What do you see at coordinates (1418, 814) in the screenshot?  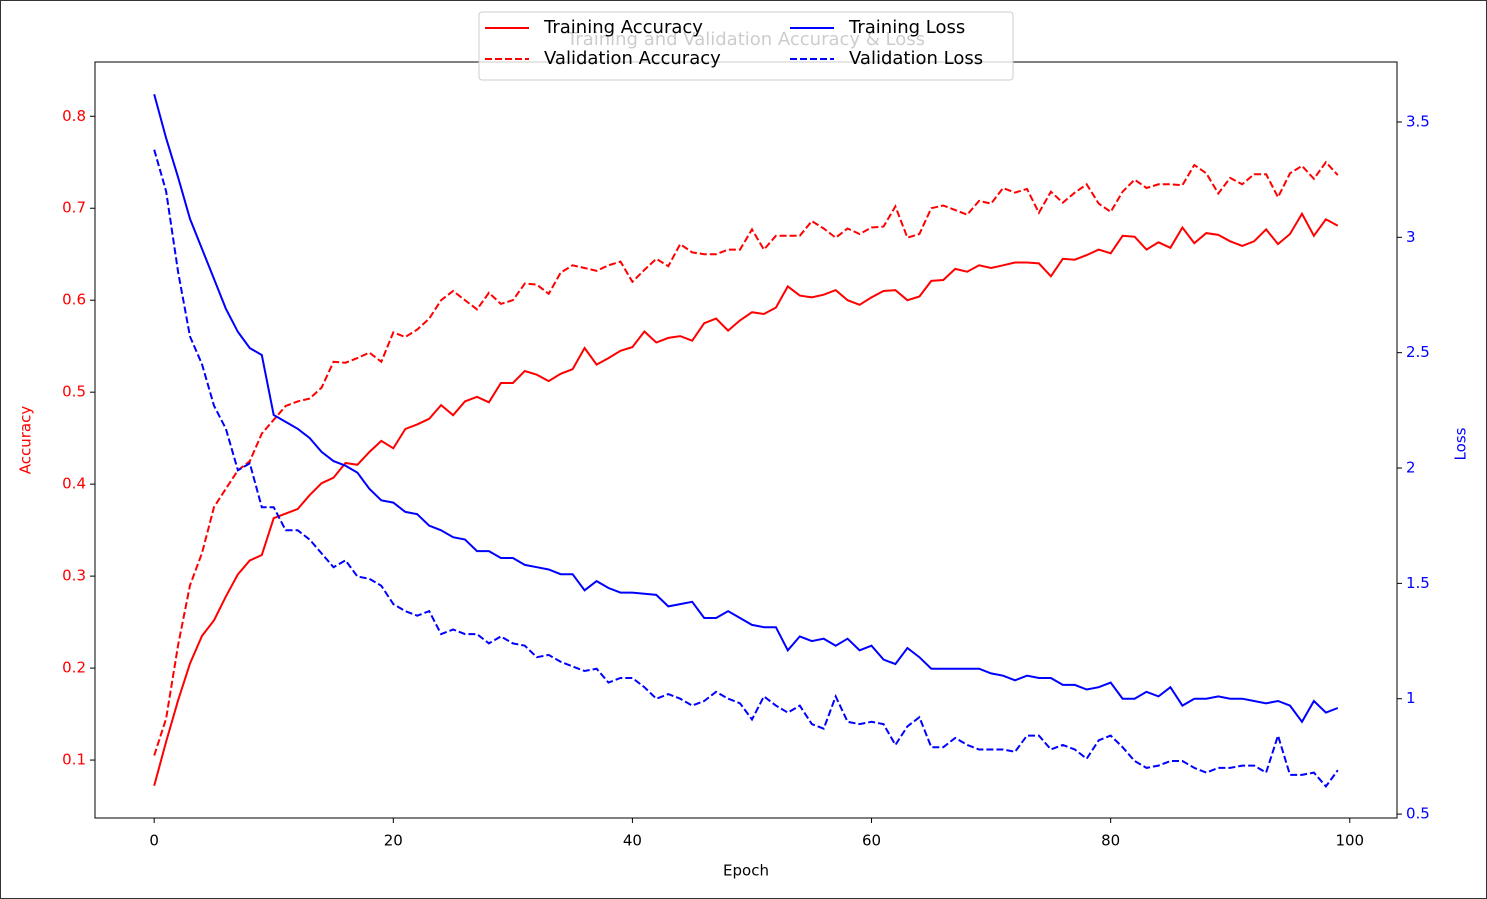 I see `y2-tick-label: 0.5` at bounding box center [1418, 814].